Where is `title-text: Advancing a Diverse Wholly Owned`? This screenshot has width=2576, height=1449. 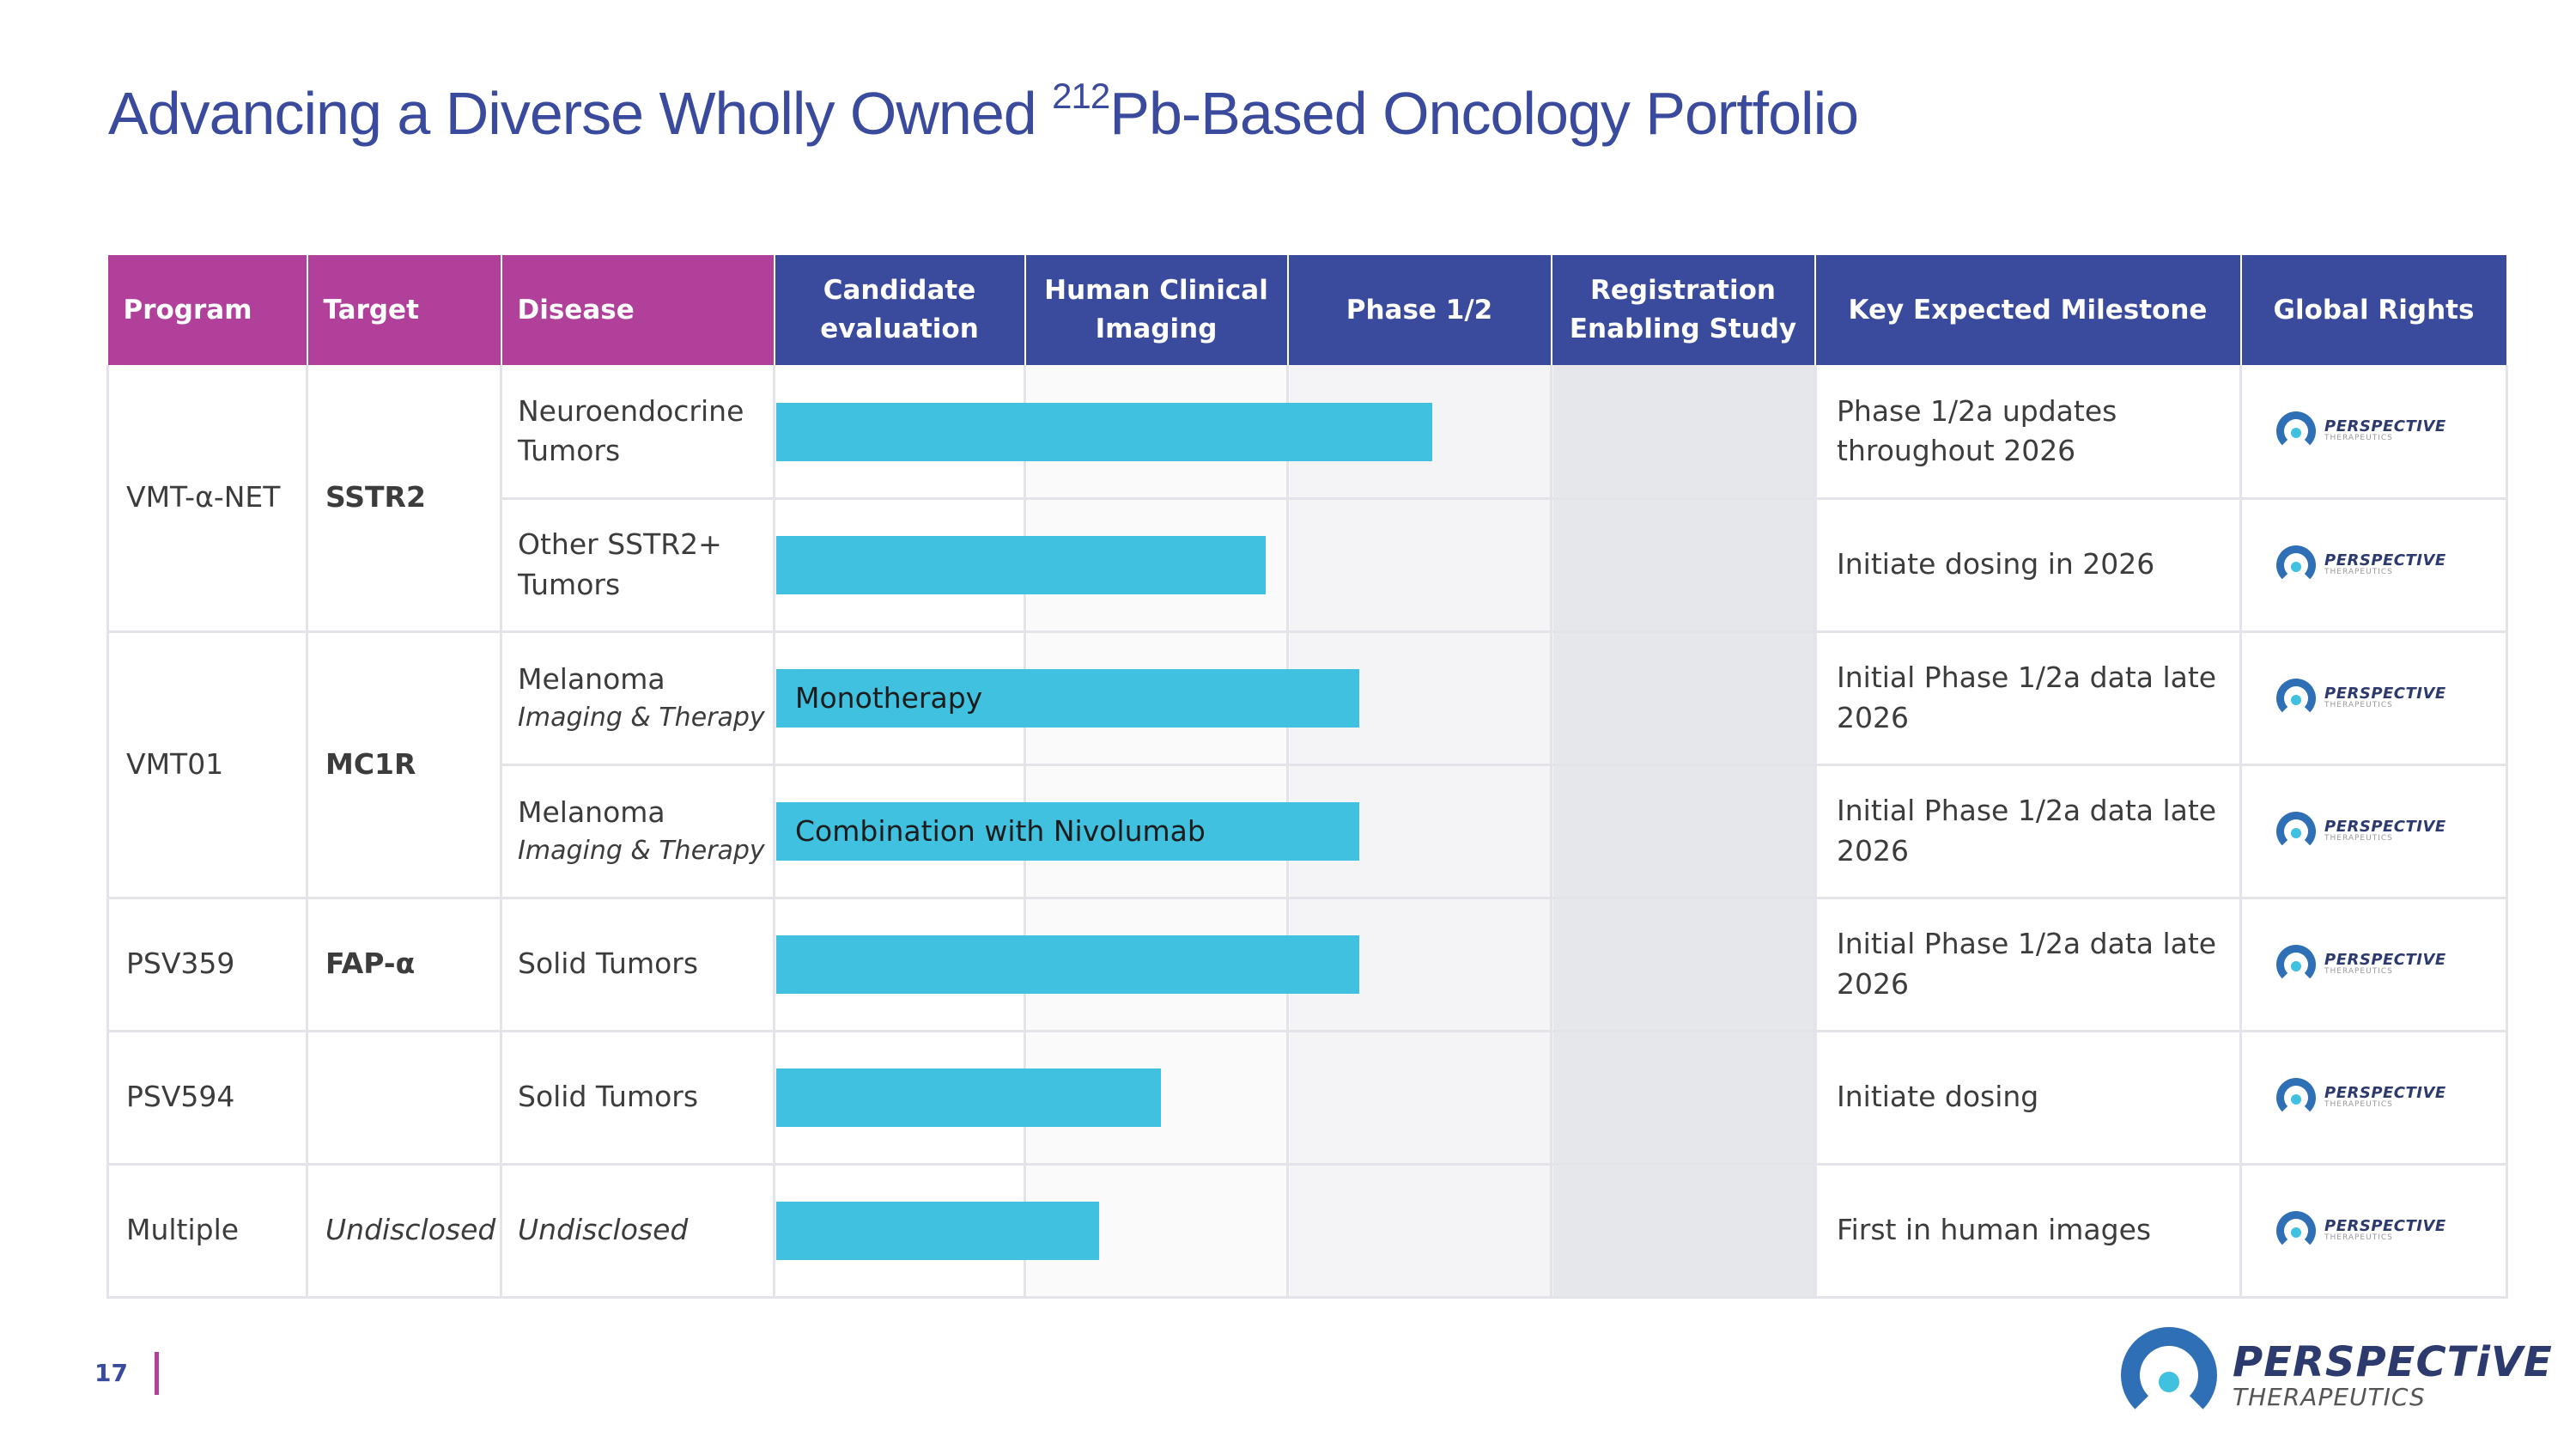 title-text: Advancing a Diverse Wholly Owned is located at coordinates (580, 113).